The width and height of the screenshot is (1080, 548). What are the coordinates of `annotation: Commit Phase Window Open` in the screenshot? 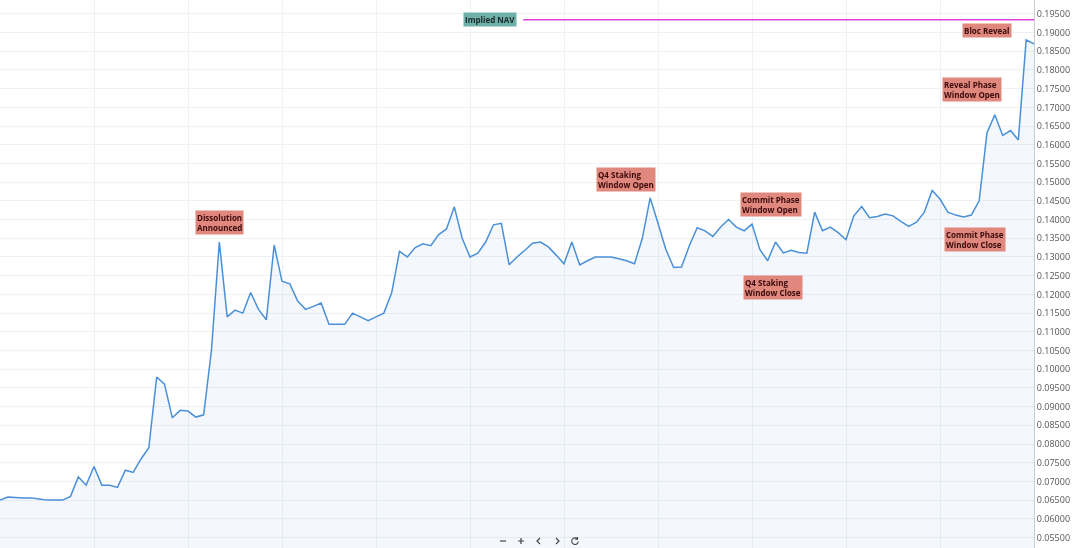 It's located at (771, 205).